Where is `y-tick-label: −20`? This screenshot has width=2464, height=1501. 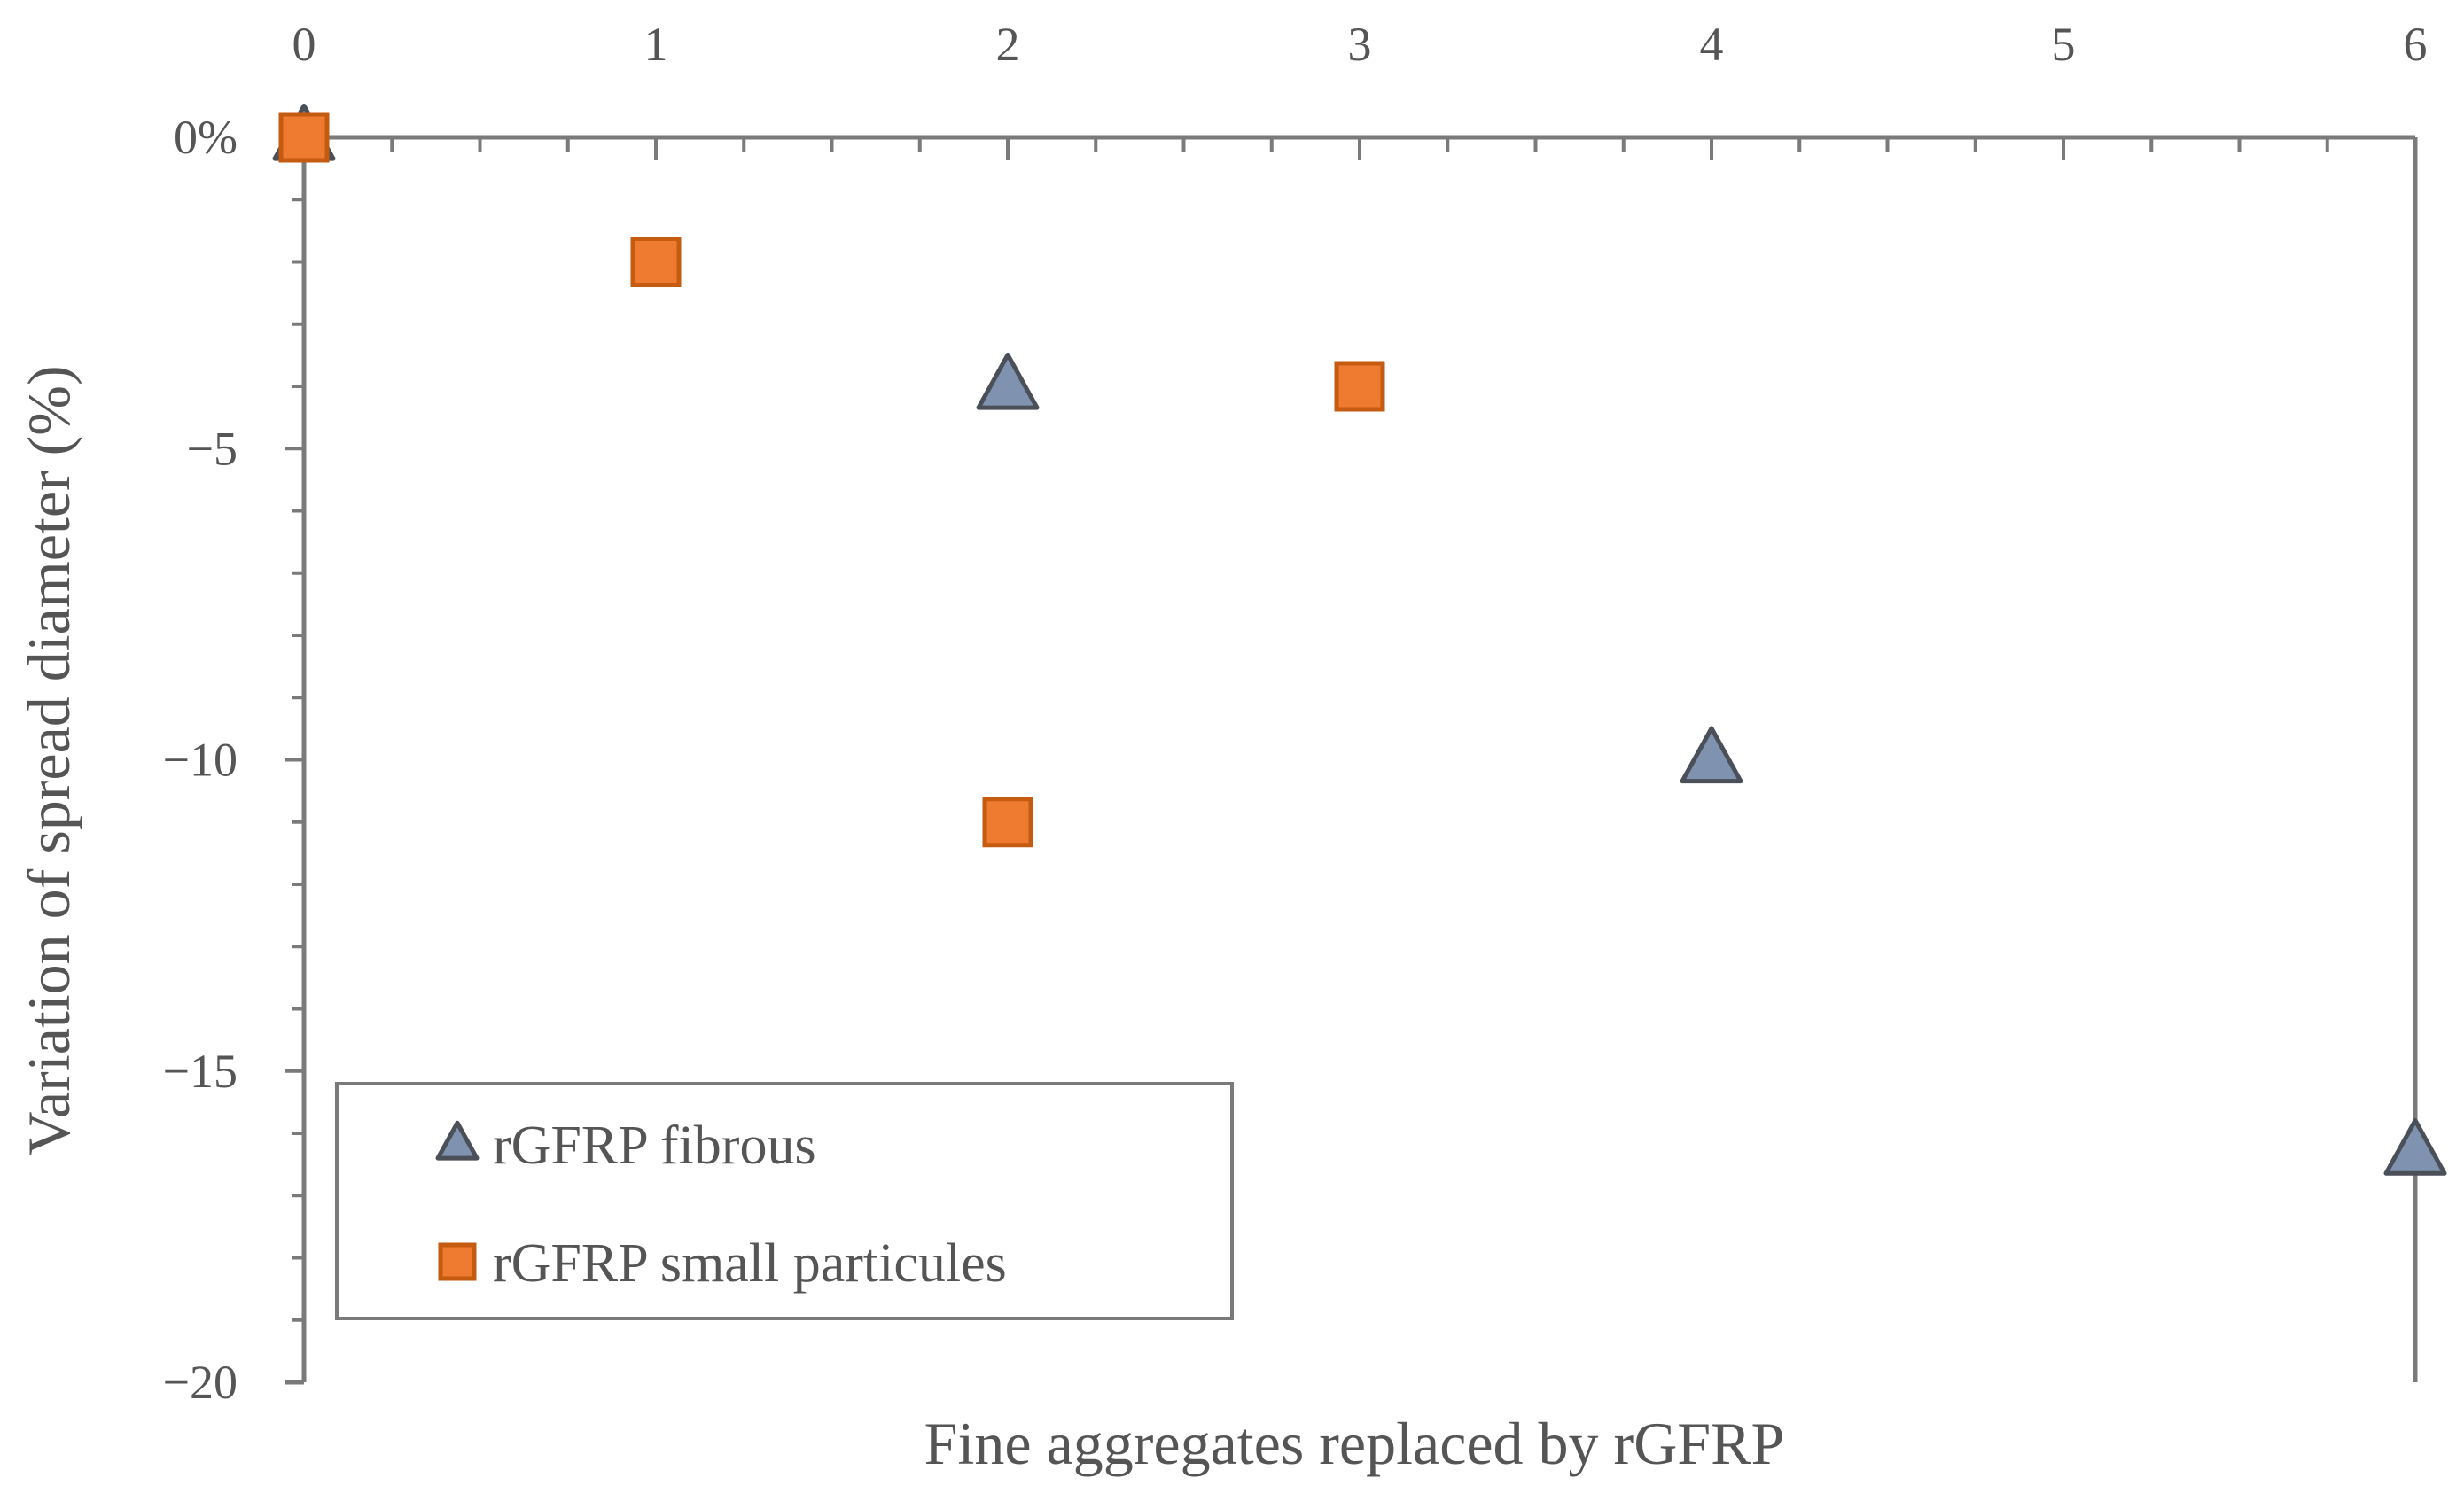
y-tick-label: −20 is located at coordinates (200, 1382).